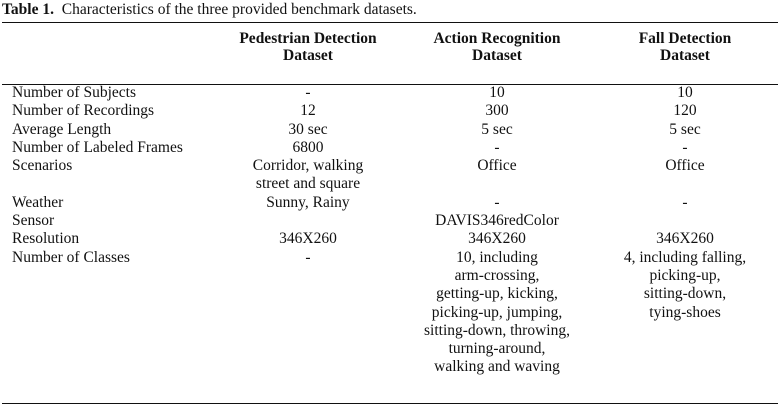 This screenshot has width=780, height=406. I want to click on table-top-rule, so click(390, 23).